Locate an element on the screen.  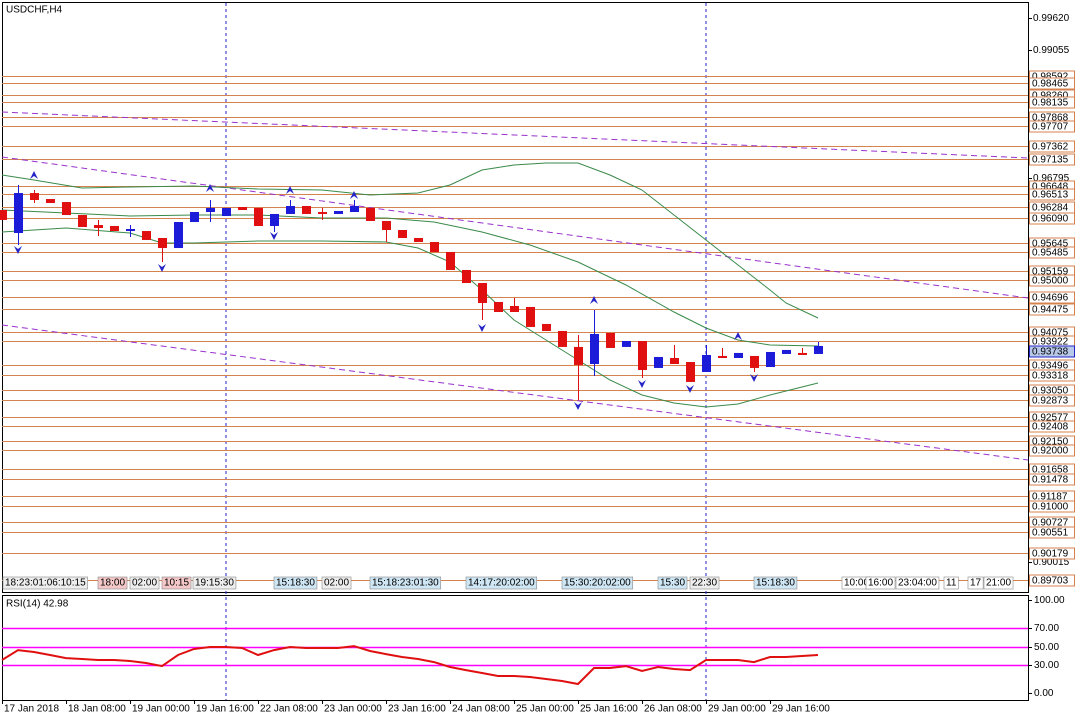
level-label: 0.98135 is located at coordinates (1050, 103).